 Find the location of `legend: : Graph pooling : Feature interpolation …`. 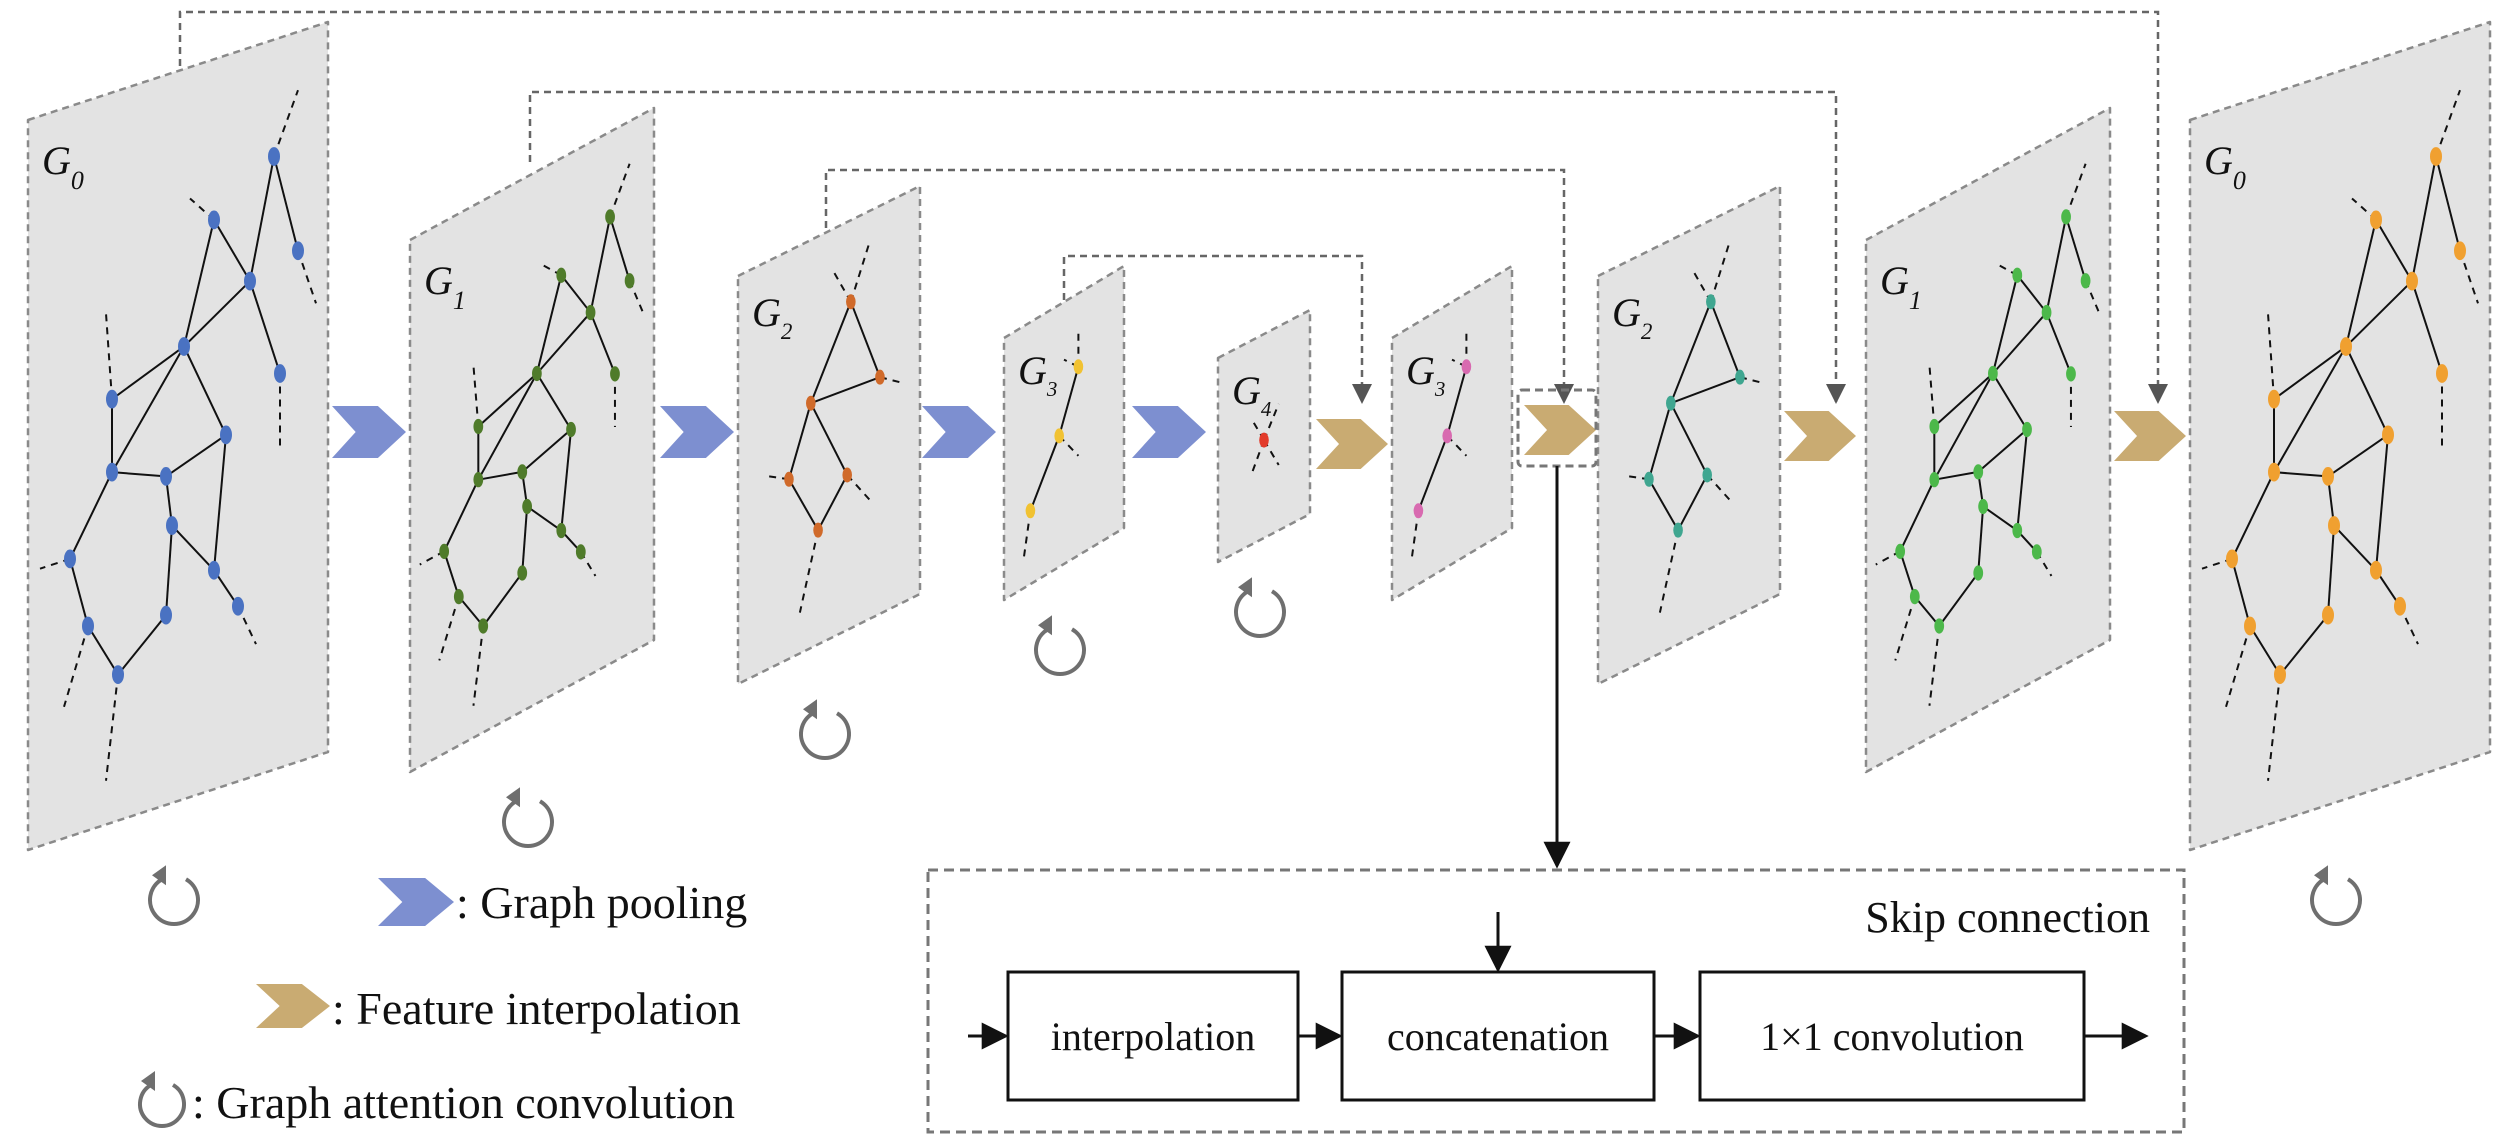

legend: : Graph pooling : Feature interpolation … is located at coordinates (442, 1002).